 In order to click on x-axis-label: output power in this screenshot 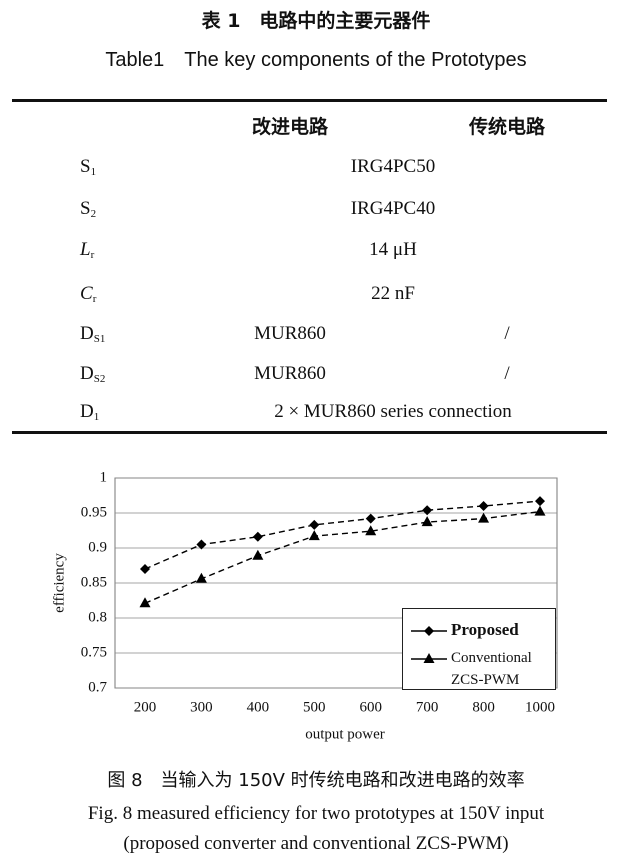, I will do `click(345, 734)`.